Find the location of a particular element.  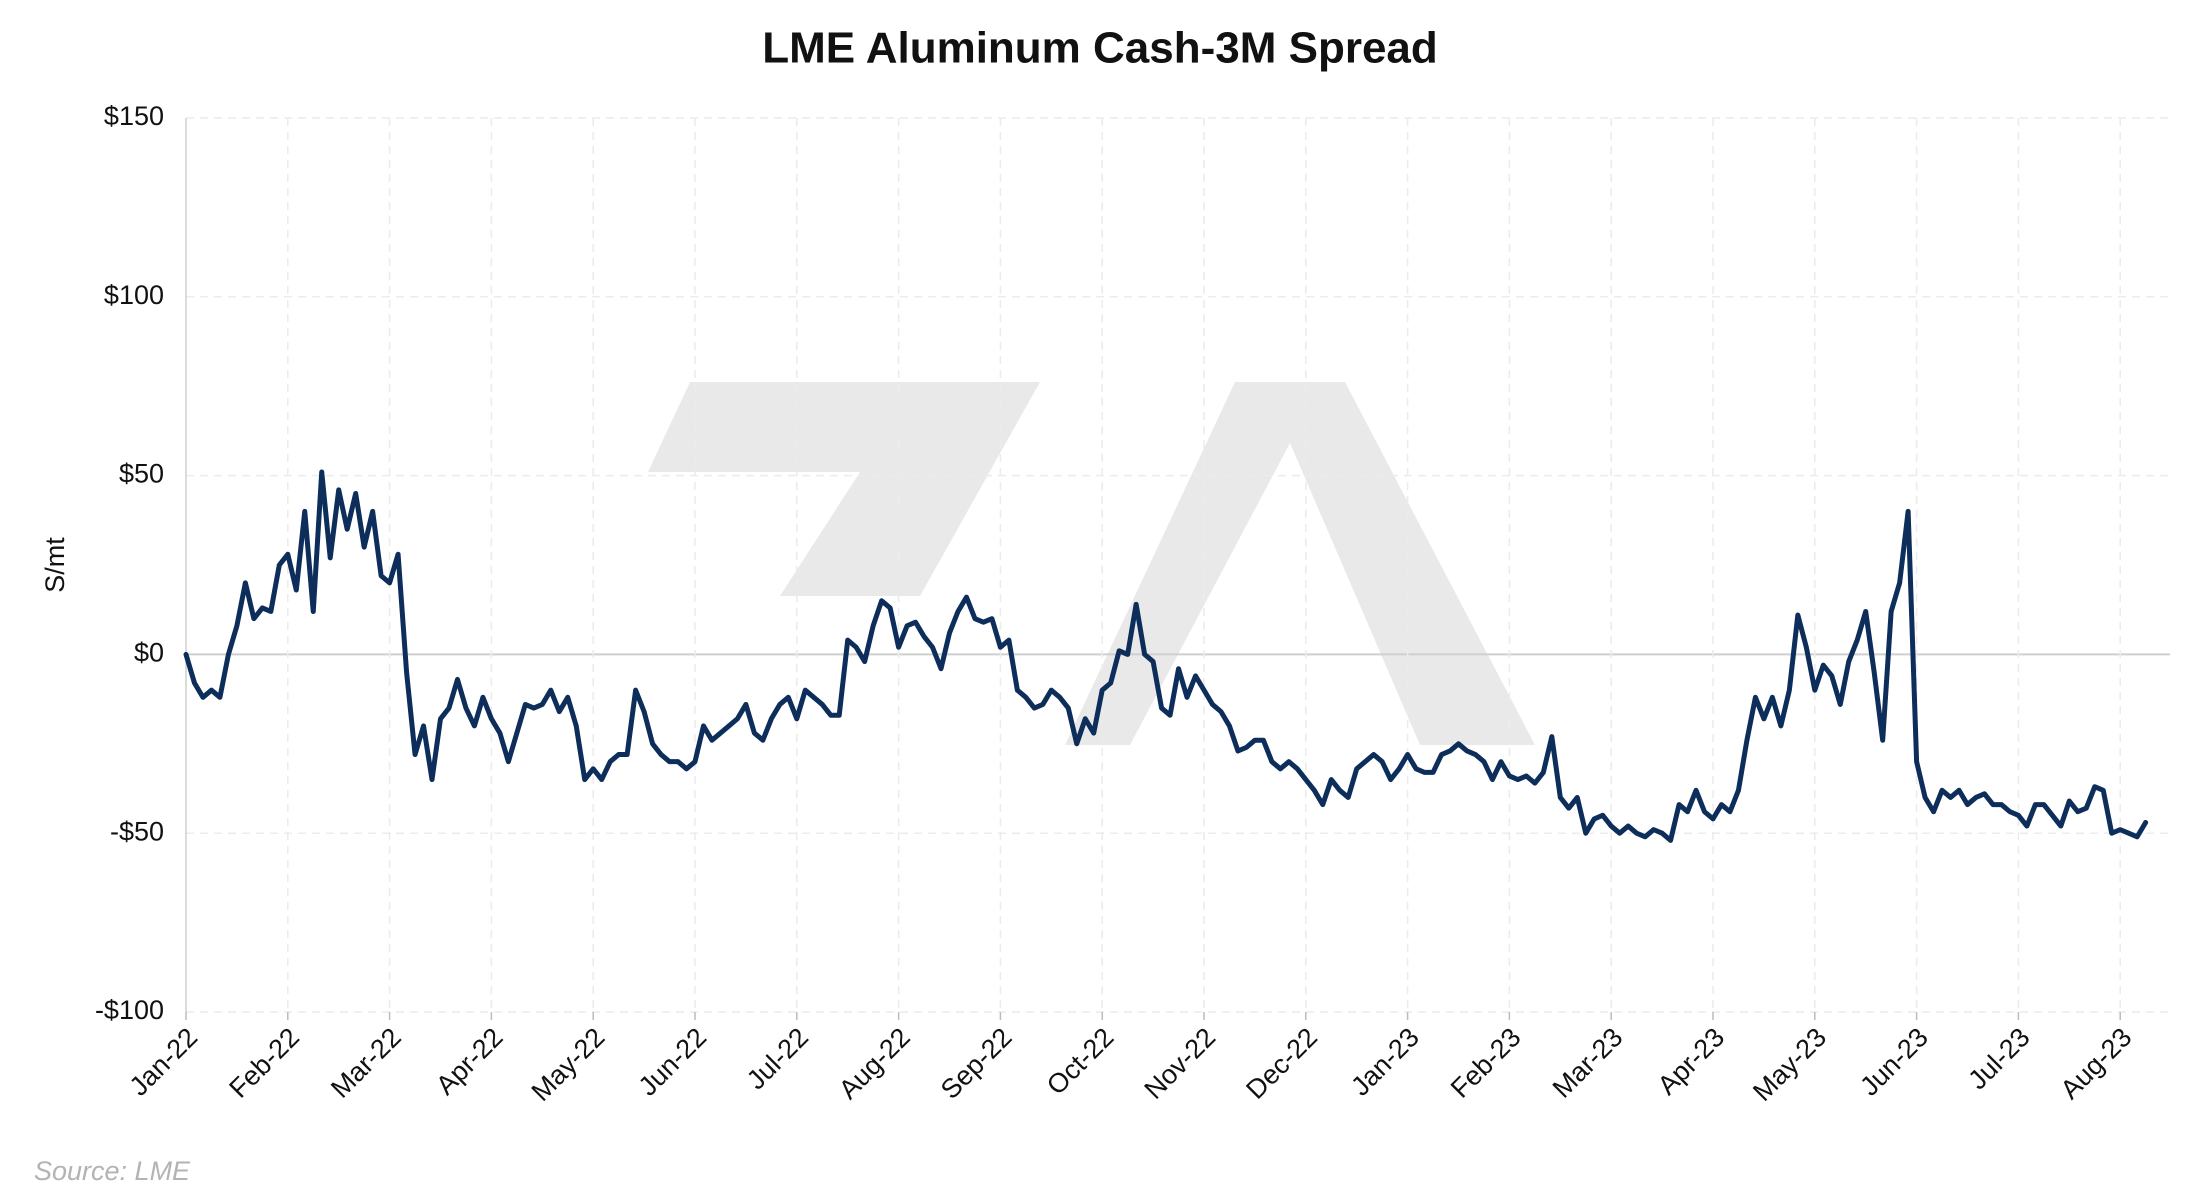

x-tick-label: Jul-22 is located at coordinates (777, 1058).